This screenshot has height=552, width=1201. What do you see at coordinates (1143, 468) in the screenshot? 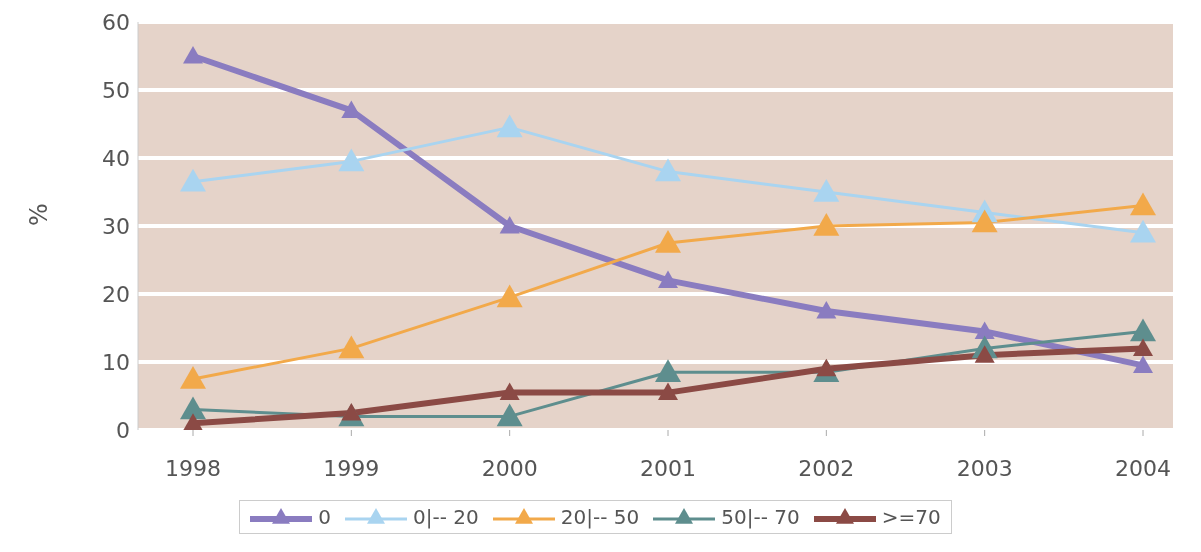
I see `x-tick-label: 2004` at bounding box center [1143, 468].